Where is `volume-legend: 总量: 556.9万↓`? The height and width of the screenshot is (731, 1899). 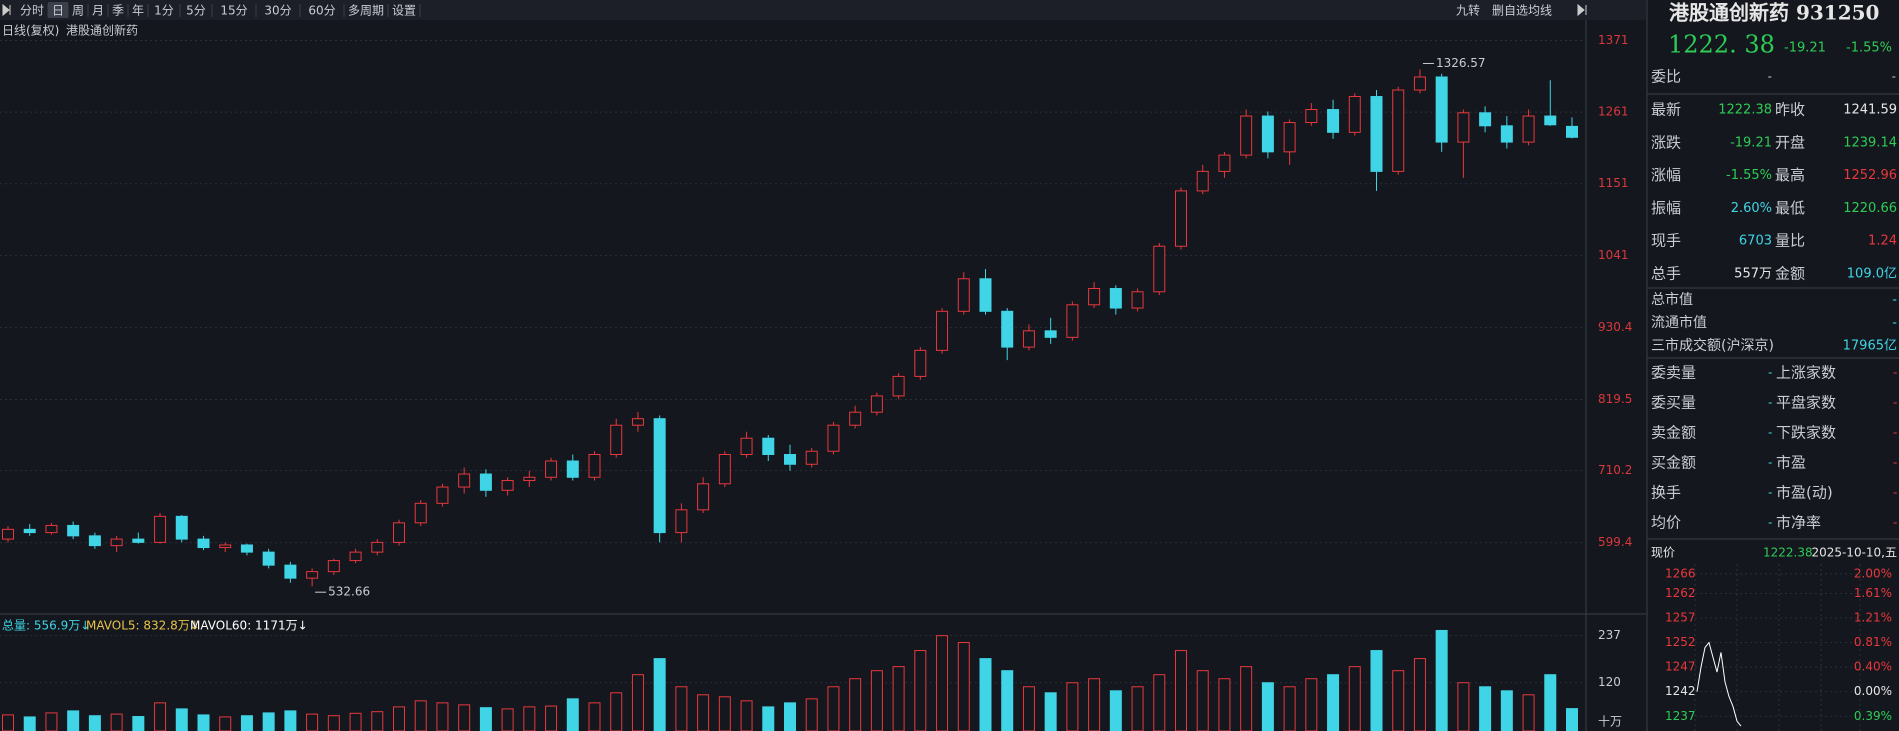
volume-legend: 总量: 556.9万↓ is located at coordinates (46, 626).